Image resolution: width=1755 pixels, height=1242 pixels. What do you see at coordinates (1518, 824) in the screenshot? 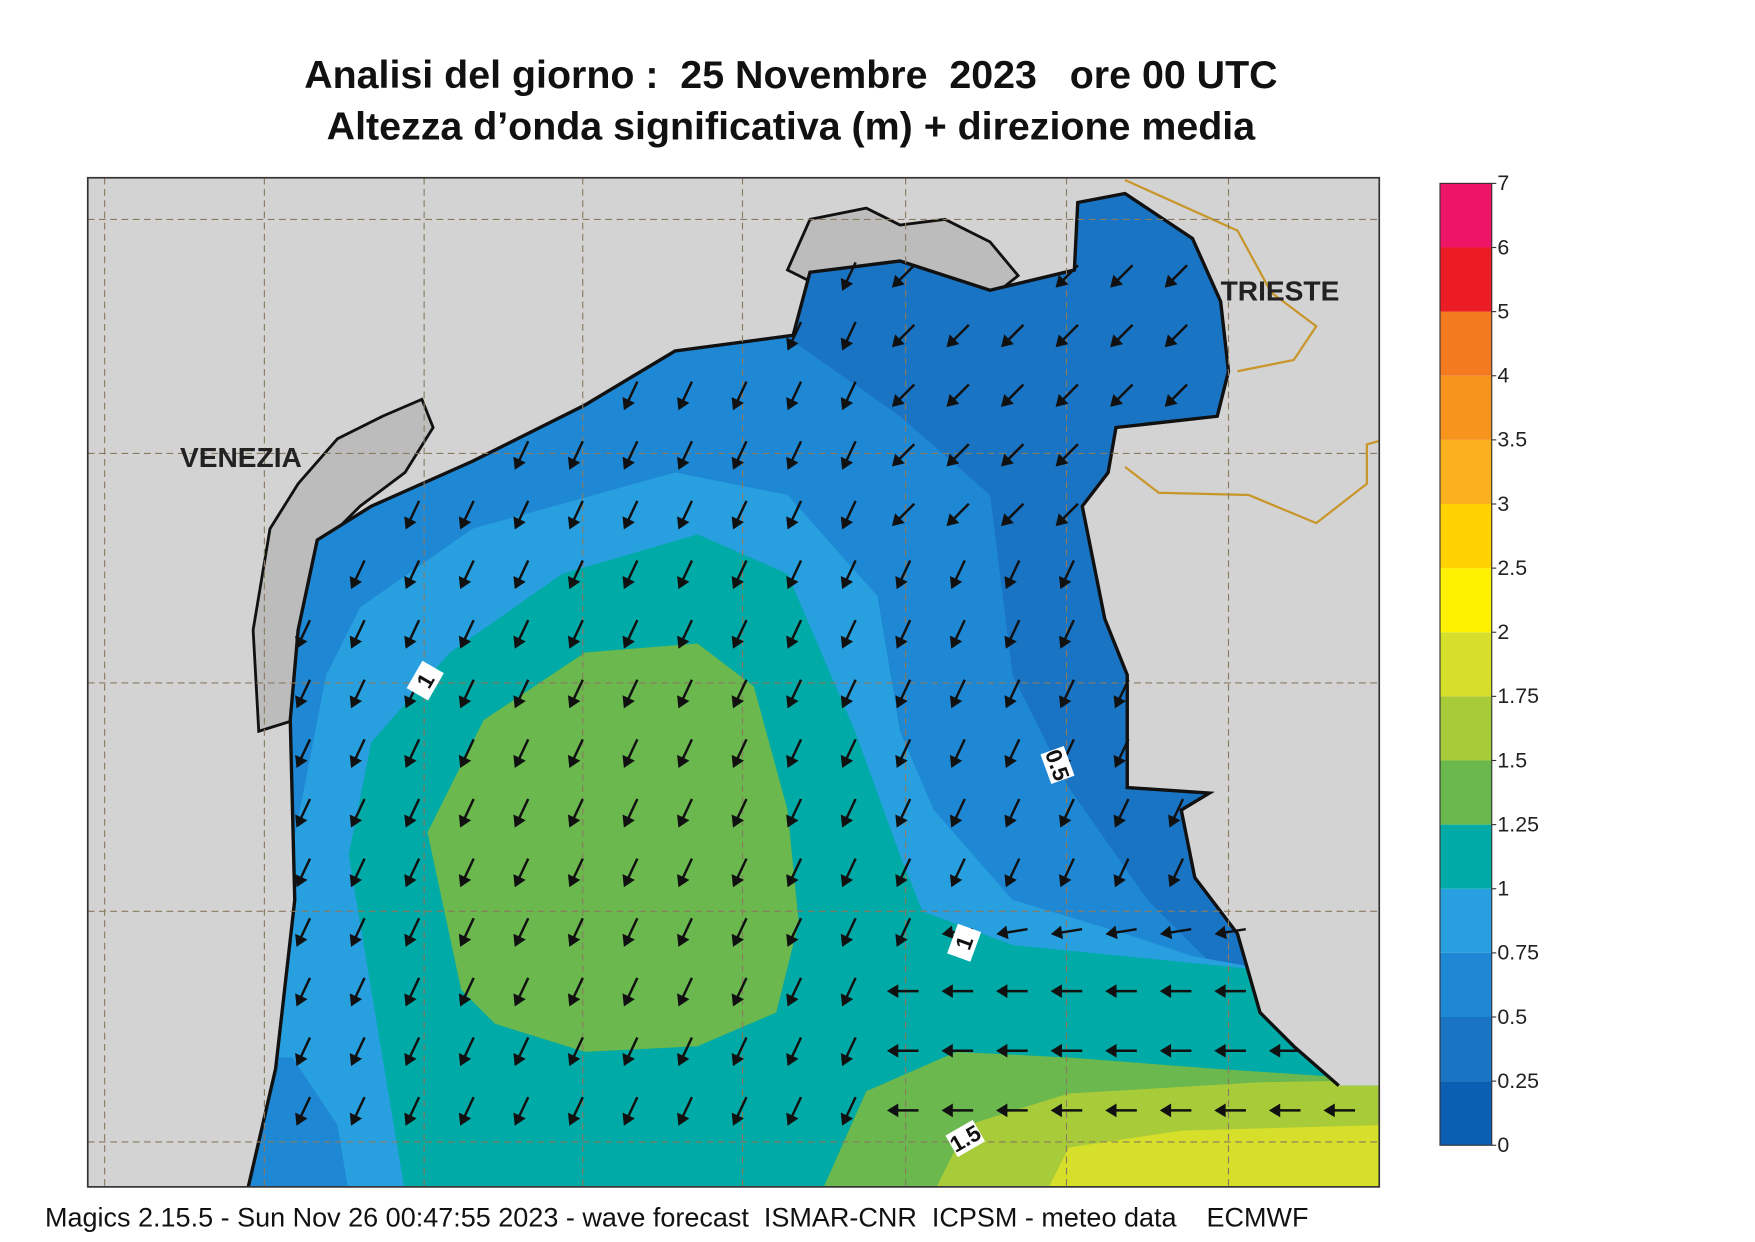
I see `colorbar-label: 1.25` at bounding box center [1518, 824].